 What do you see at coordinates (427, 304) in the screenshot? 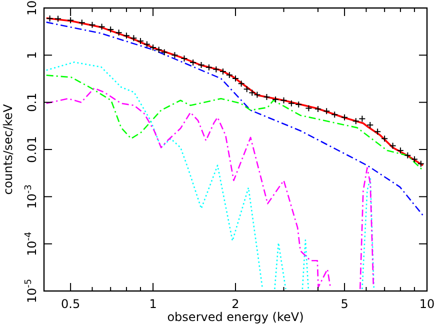
I see `x-tick-label: 10` at bounding box center [427, 304].